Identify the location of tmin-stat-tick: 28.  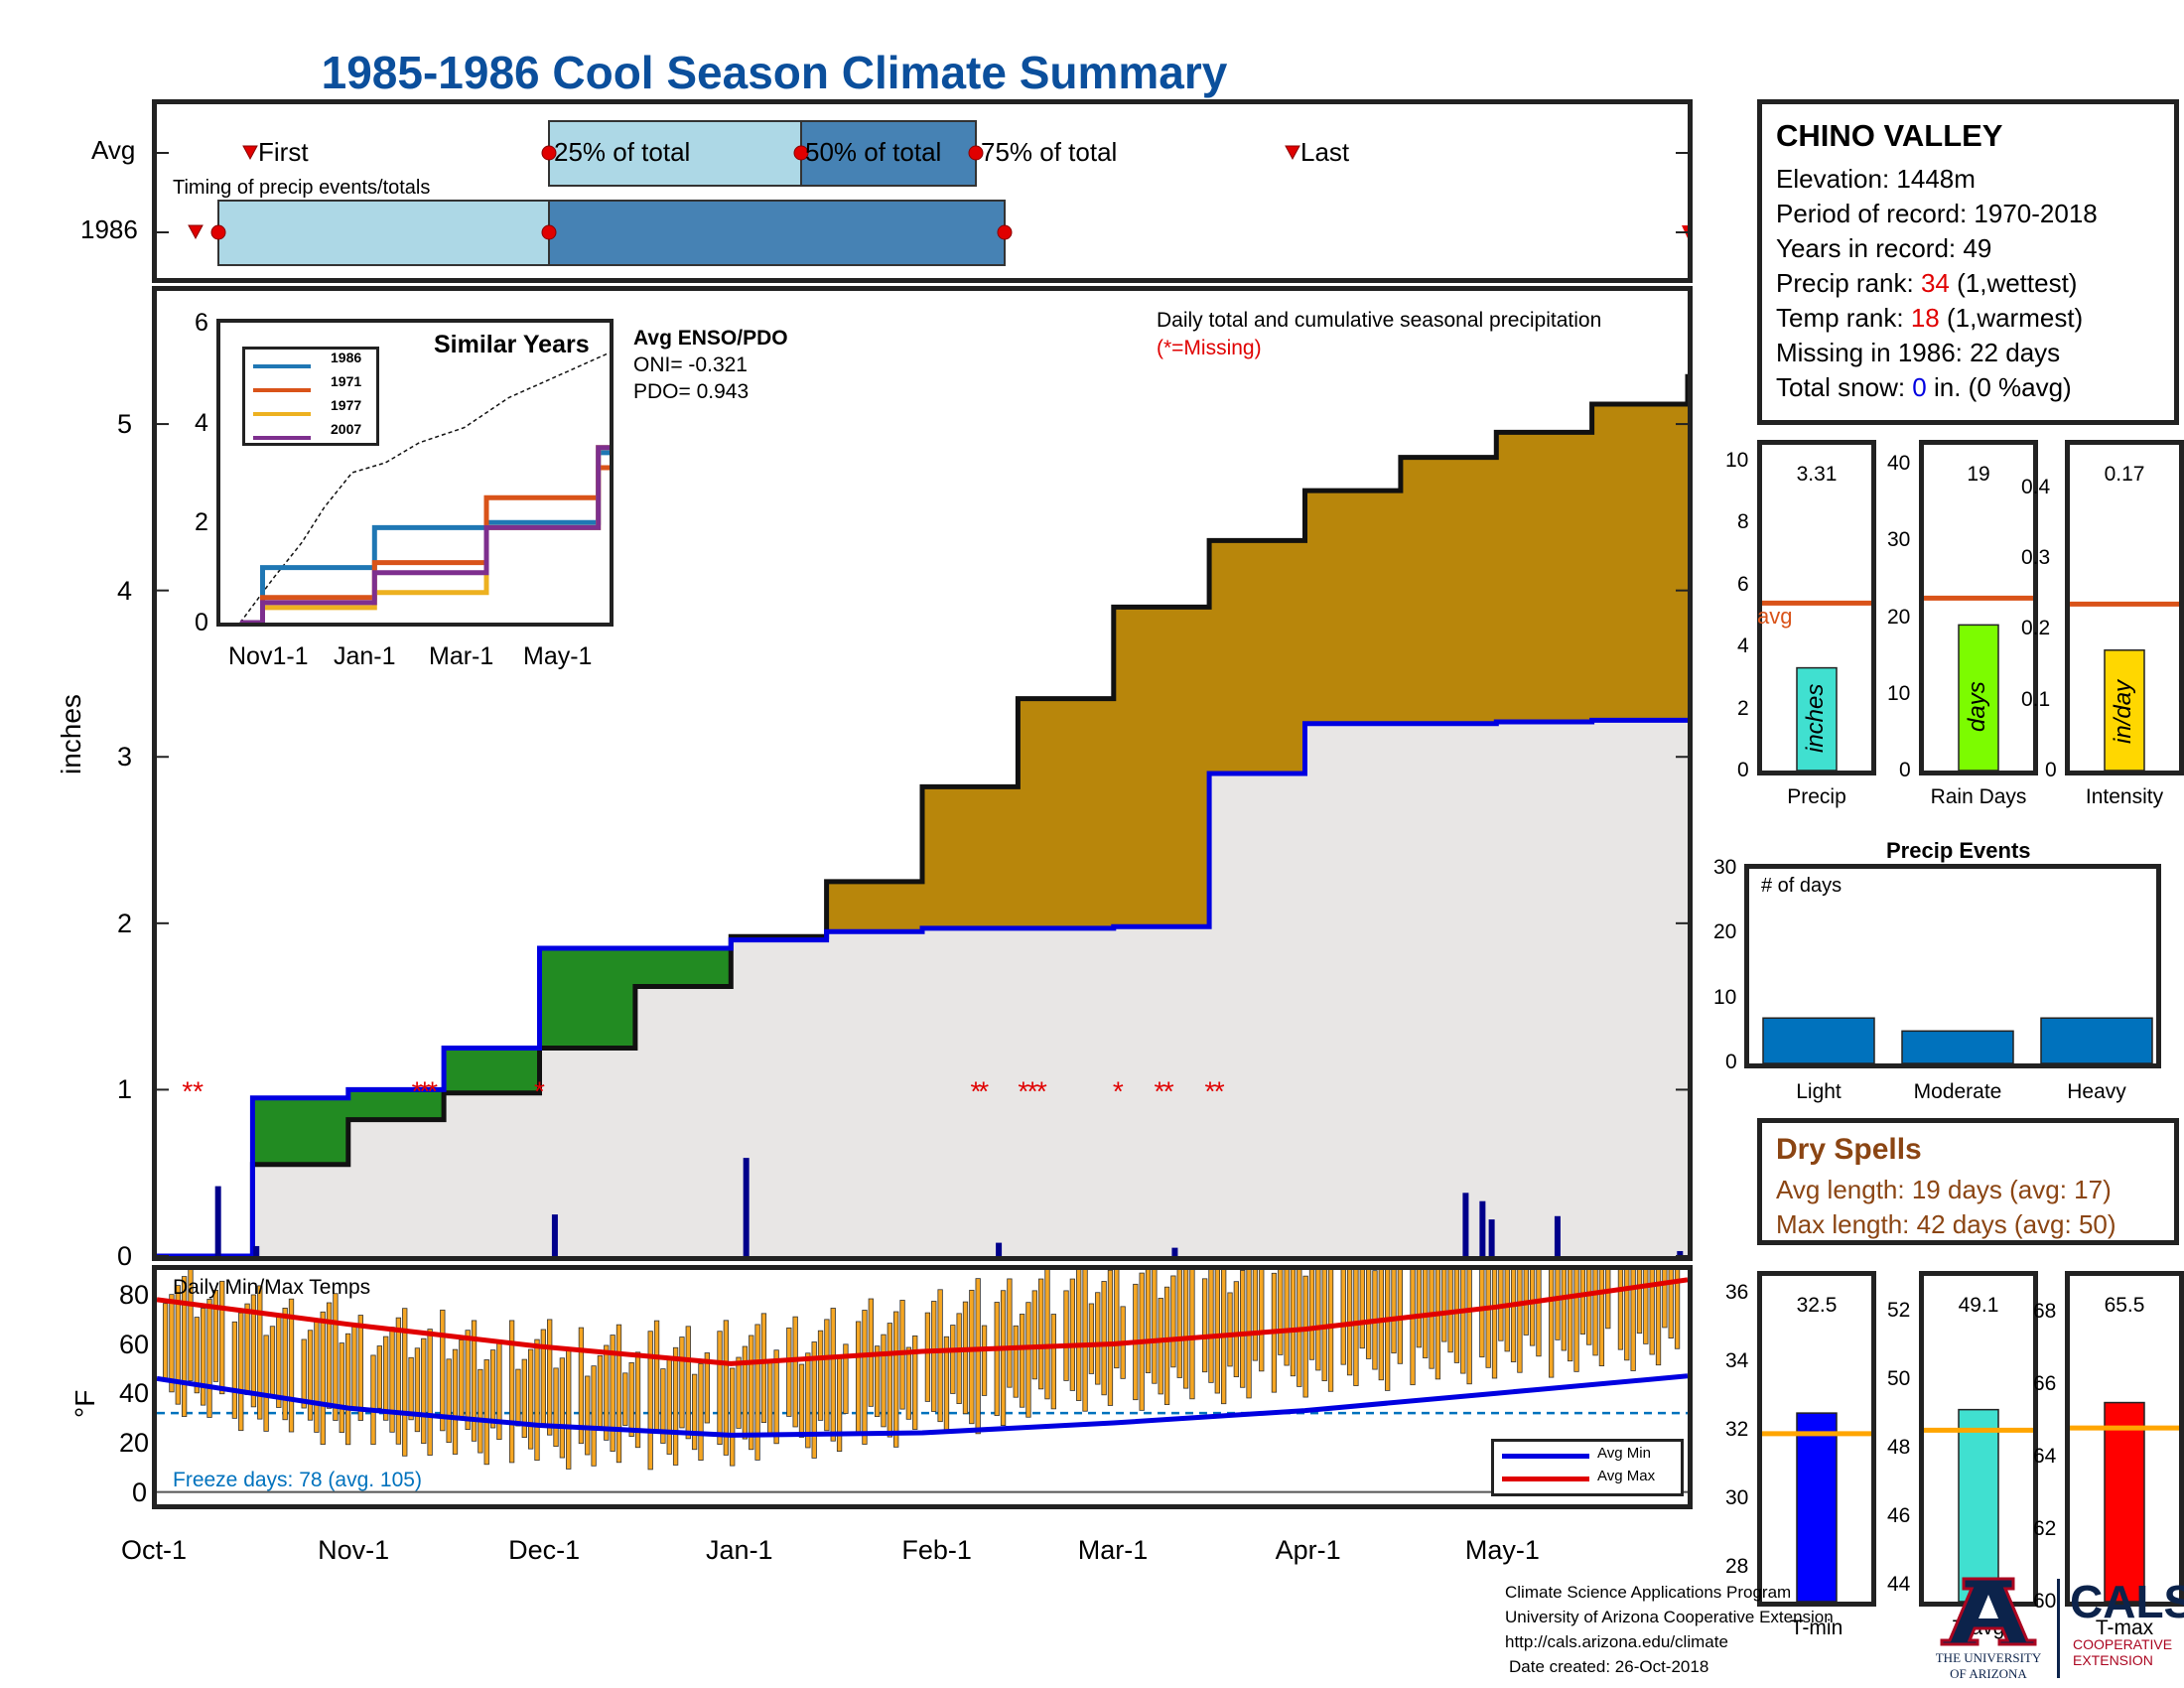
(1737, 1567).